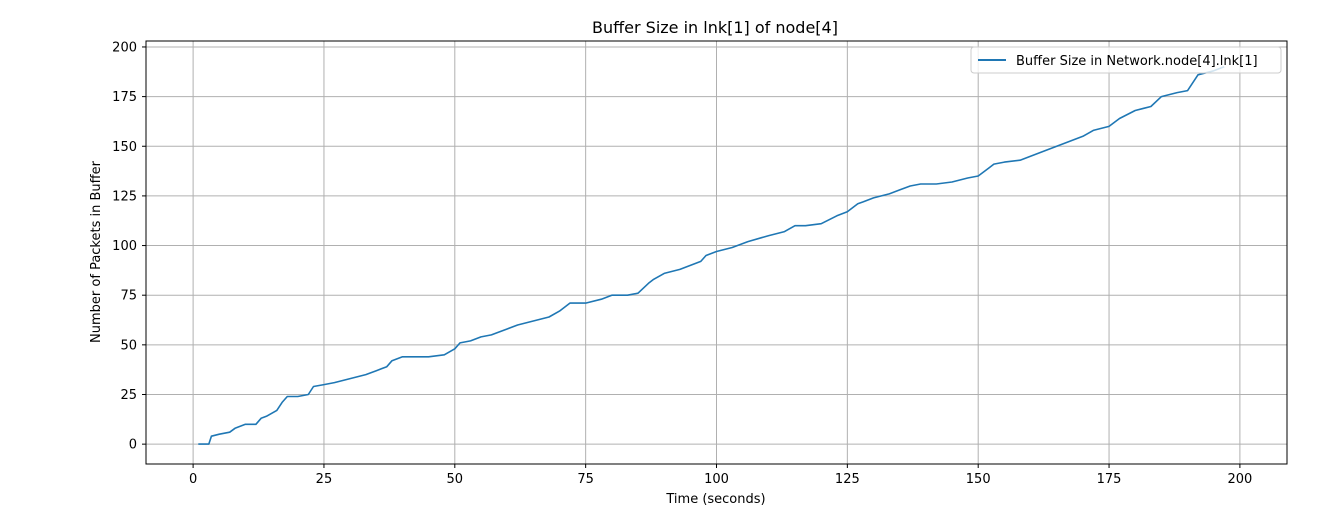 The height and width of the screenshot is (527, 1318). Describe the element at coordinates (128, 395) in the screenshot. I see `y-tick-label: 25` at that location.